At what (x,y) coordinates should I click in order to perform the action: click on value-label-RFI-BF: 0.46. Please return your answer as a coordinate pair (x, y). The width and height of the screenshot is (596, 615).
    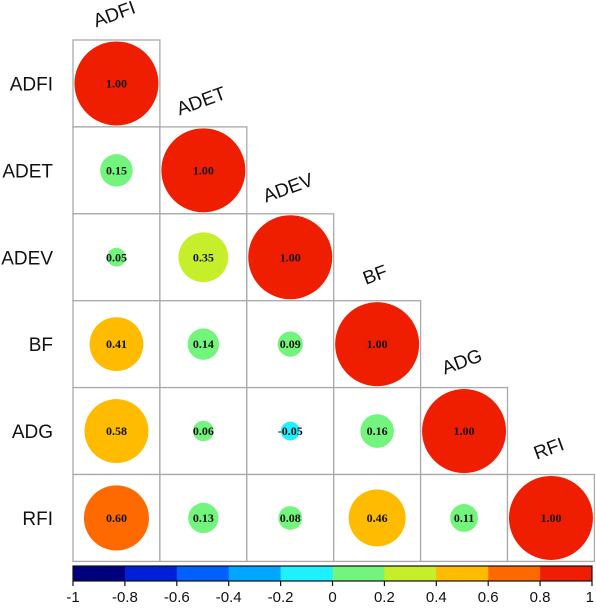
    Looking at the image, I should click on (377, 518).